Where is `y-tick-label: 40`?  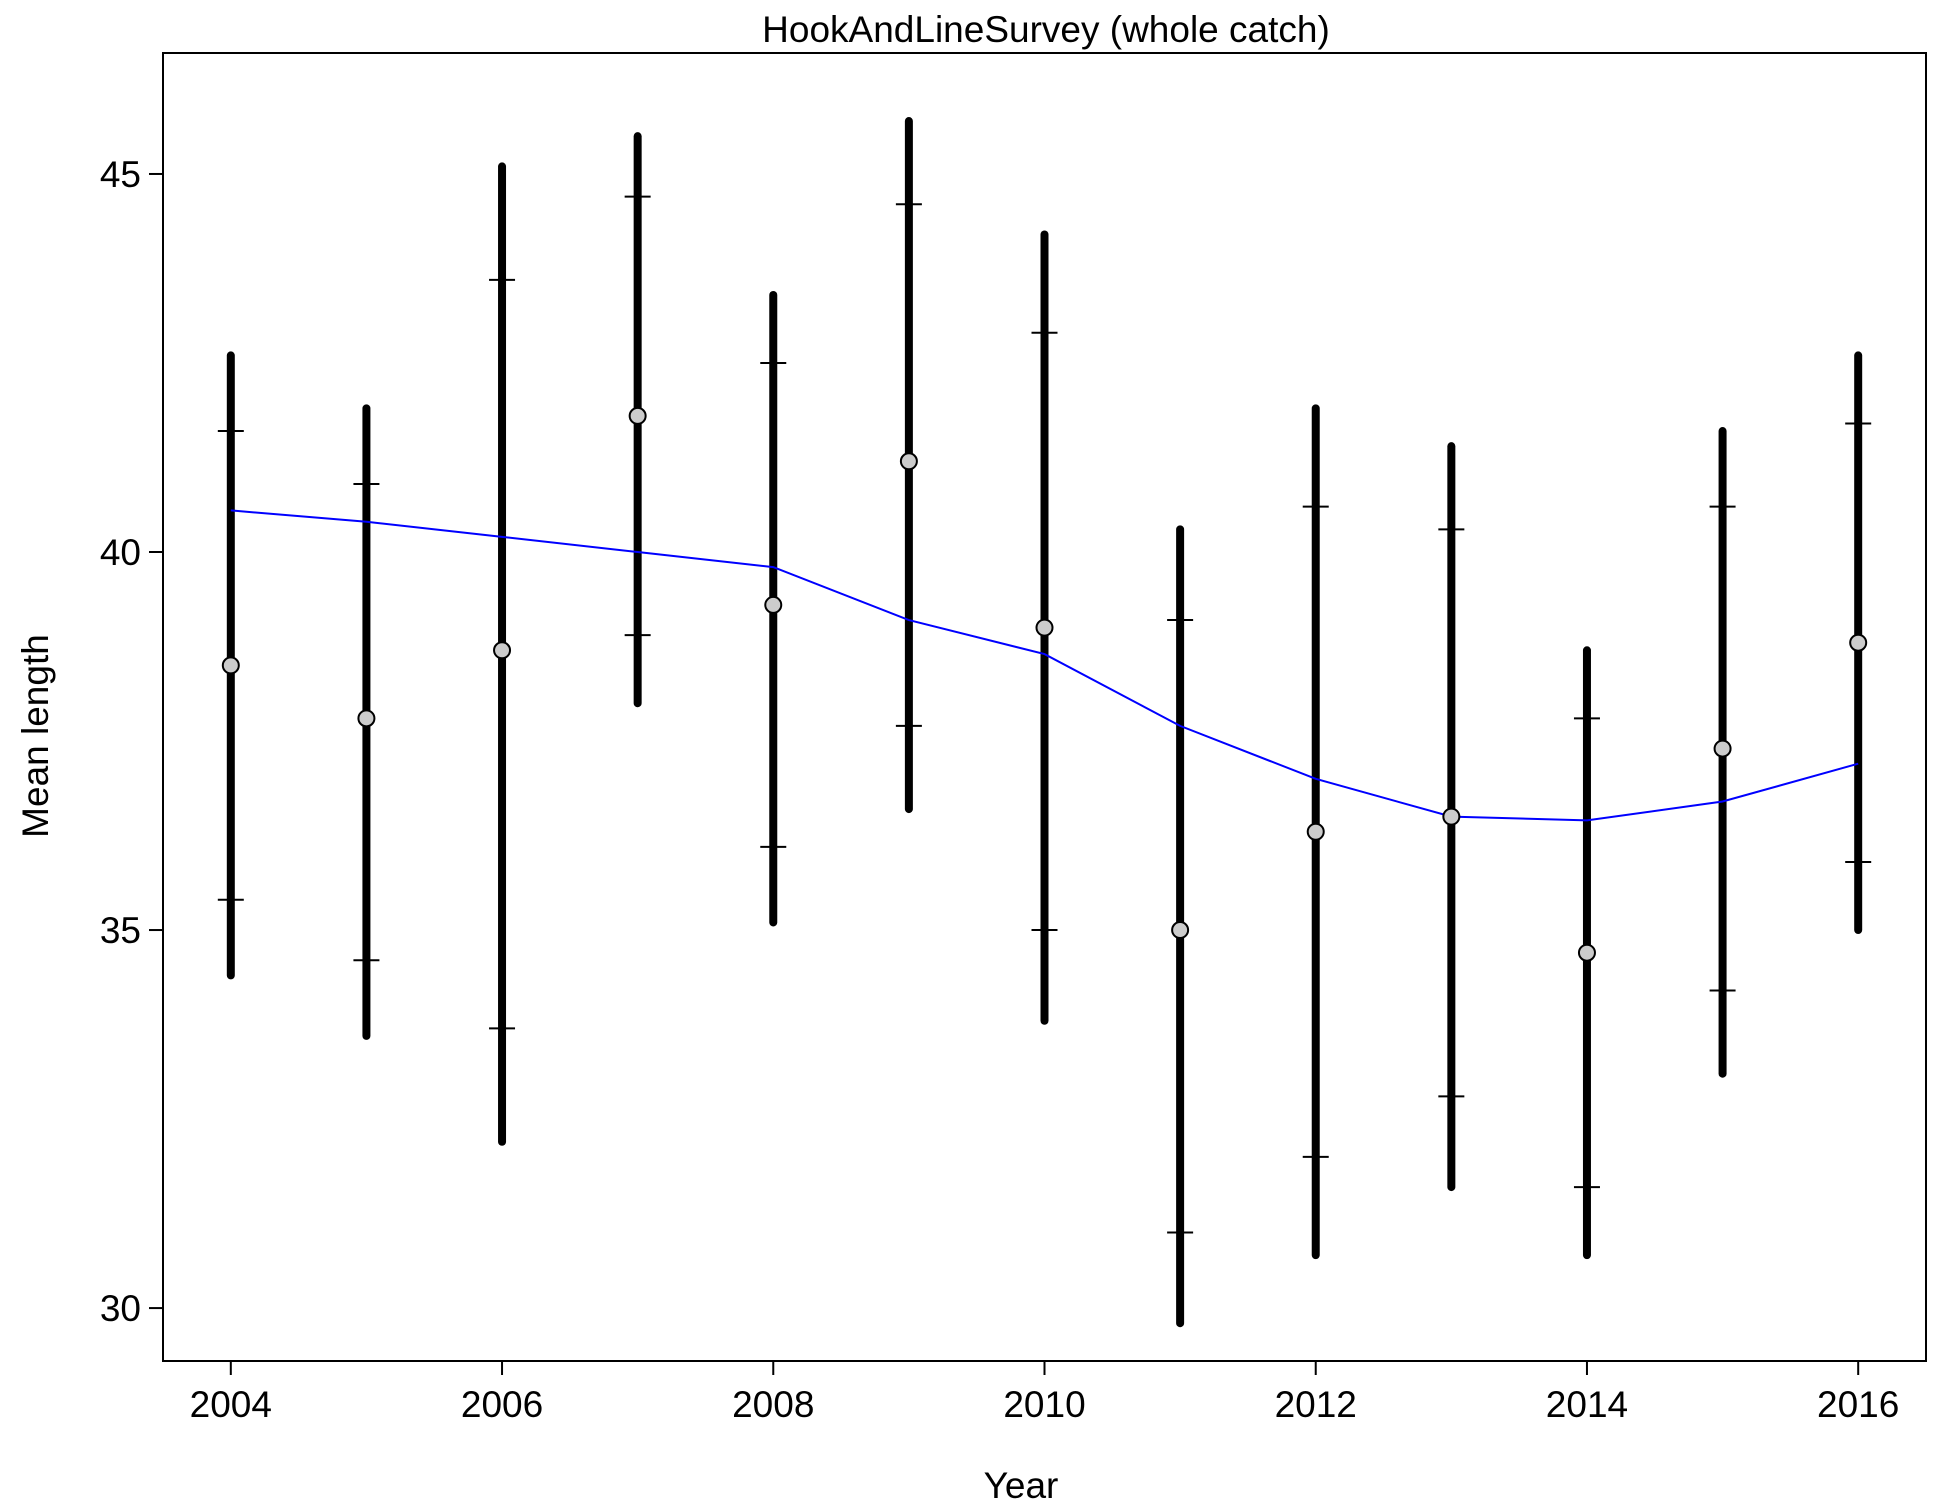
y-tick-label: 40 is located at coordinates (120, 552).